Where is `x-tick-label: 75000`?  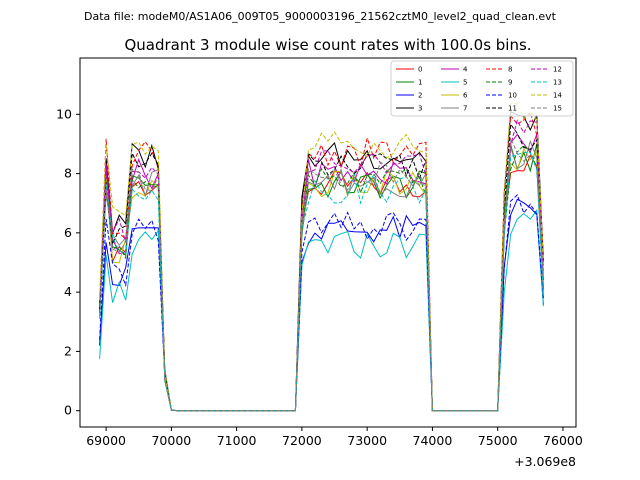 x-tick-label: 75000 is located at coordinates (498, 440).